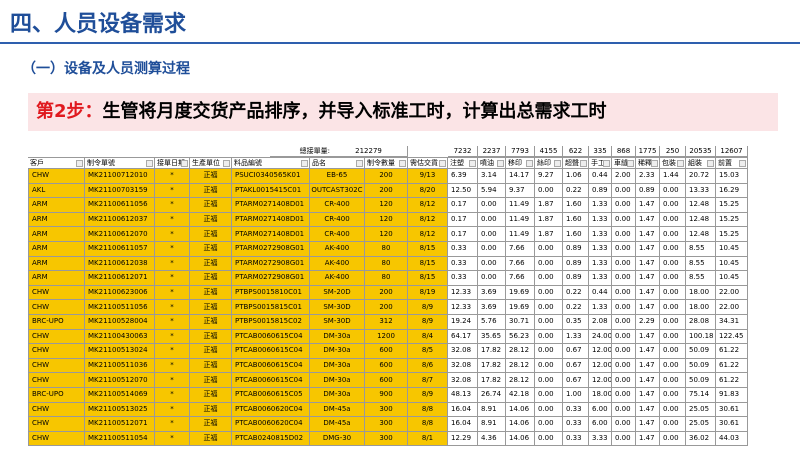  What do you see at coordinates (576, 151) in the screenshot?
I see `column-total: 622` at bounding box center [576, 151].